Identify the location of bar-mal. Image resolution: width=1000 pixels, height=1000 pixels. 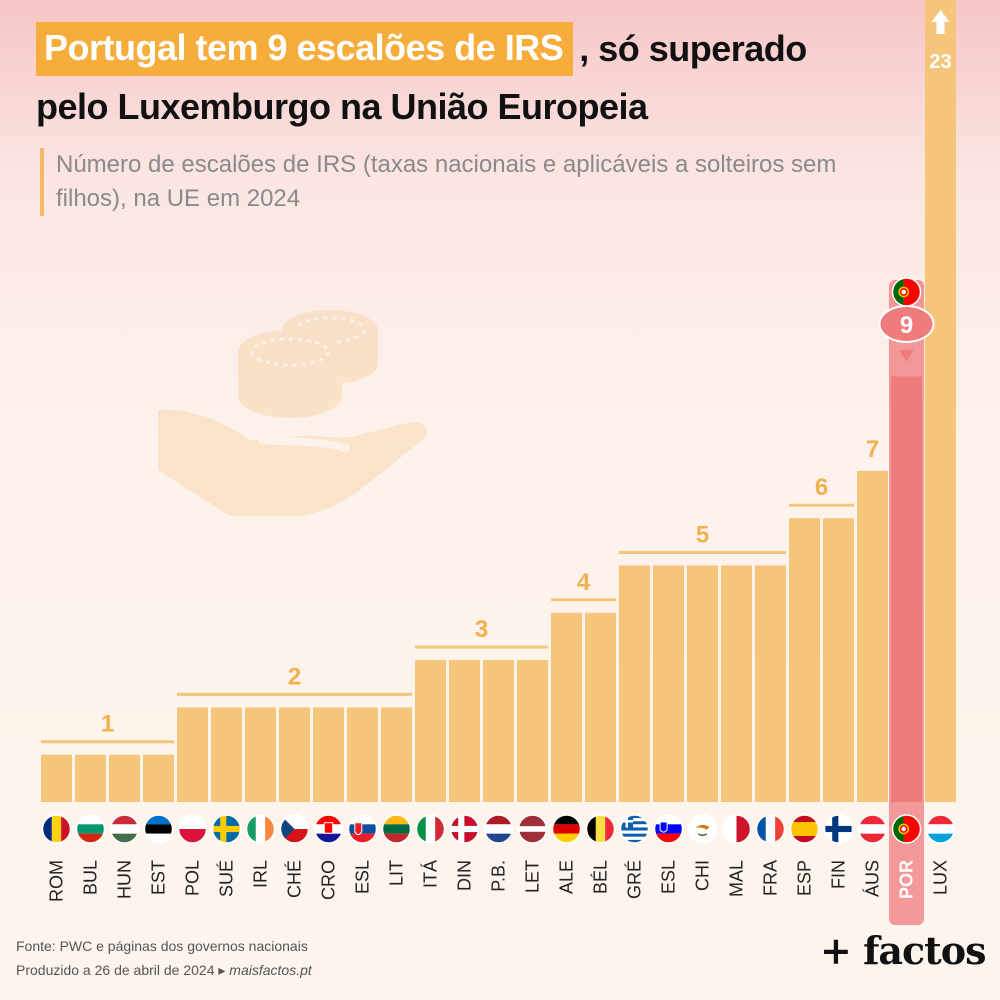
(736, 683).